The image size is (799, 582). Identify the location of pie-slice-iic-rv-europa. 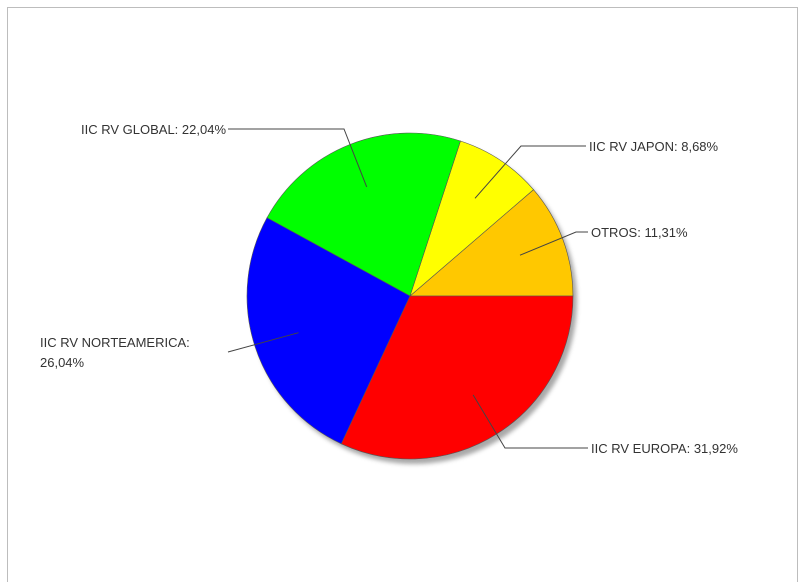
(457, 377).